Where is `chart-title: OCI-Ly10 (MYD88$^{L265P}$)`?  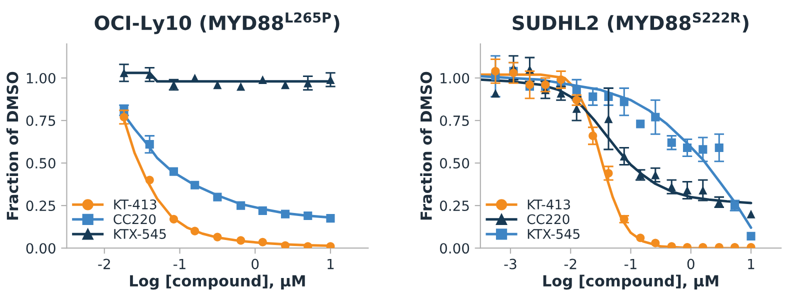 chart-title: OCI-Ly10 (MYD88$^{L265P}$) is located at coordinates (217, 23).